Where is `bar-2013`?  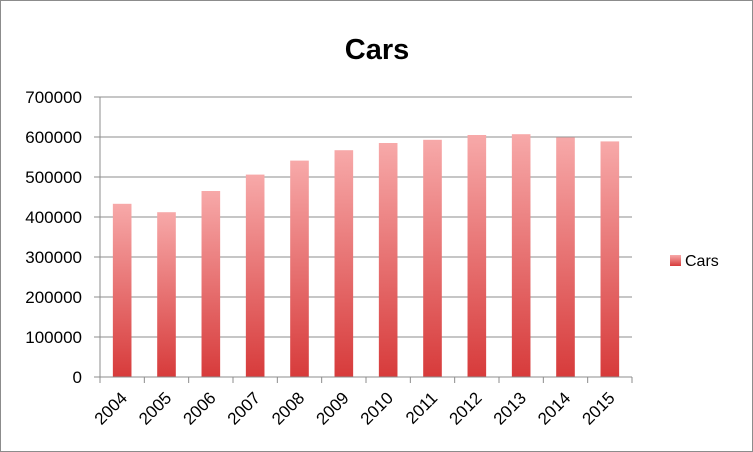
bar-2013 is located at coordinates (521, 255).